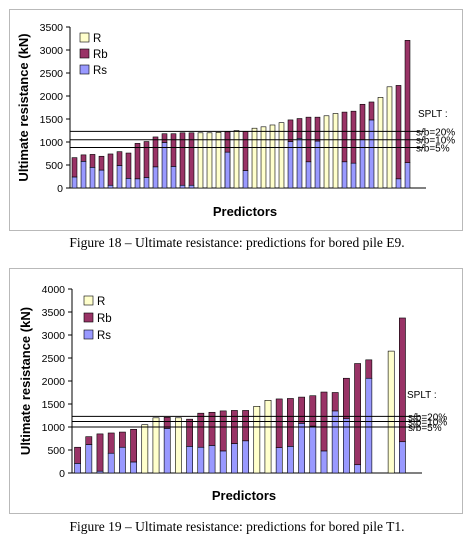 The width and height of the screenshot is (474, 541). I want to click on reference-line-label: s/b=5%, so click(433, 149).